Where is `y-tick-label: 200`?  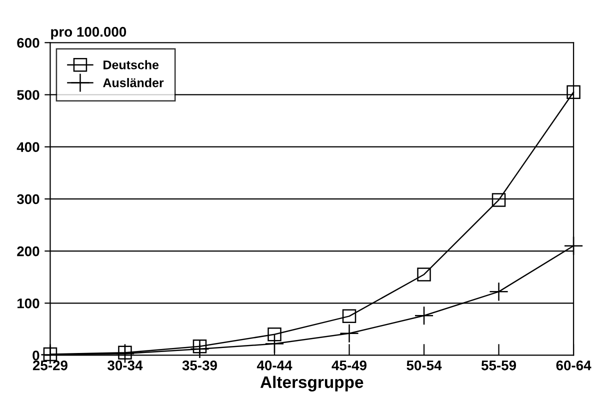 y-tick-label: 200 is located at coordinates (28, 251).